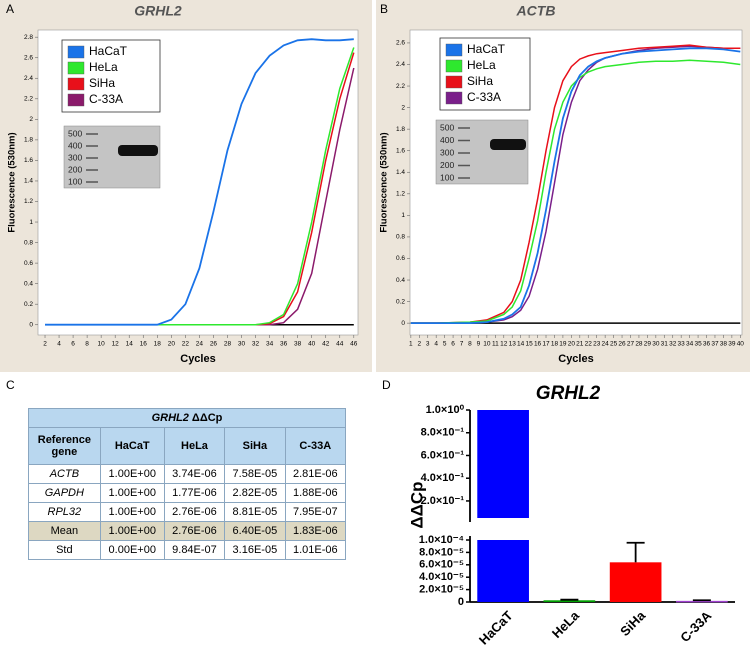 The image size is (750, 656). Describe the element at coordinates (172, 344) in the screenshot. I see `x-tick-label: 20` at that location.